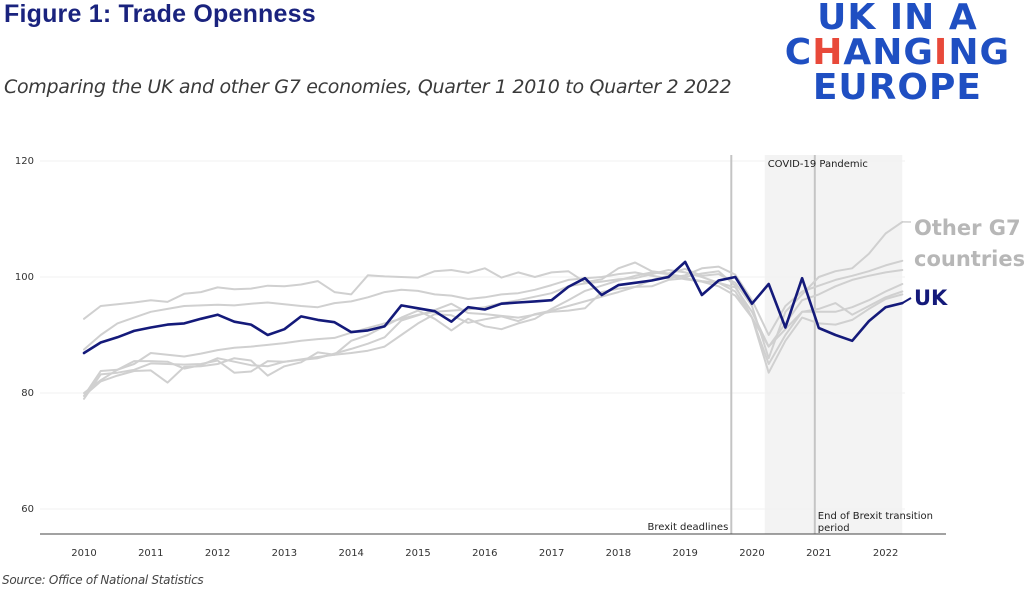  What do you see at coordinates (27, 393) in the screenshot?
I see `y-tick-label: 80` at bounding box center [27, 393].